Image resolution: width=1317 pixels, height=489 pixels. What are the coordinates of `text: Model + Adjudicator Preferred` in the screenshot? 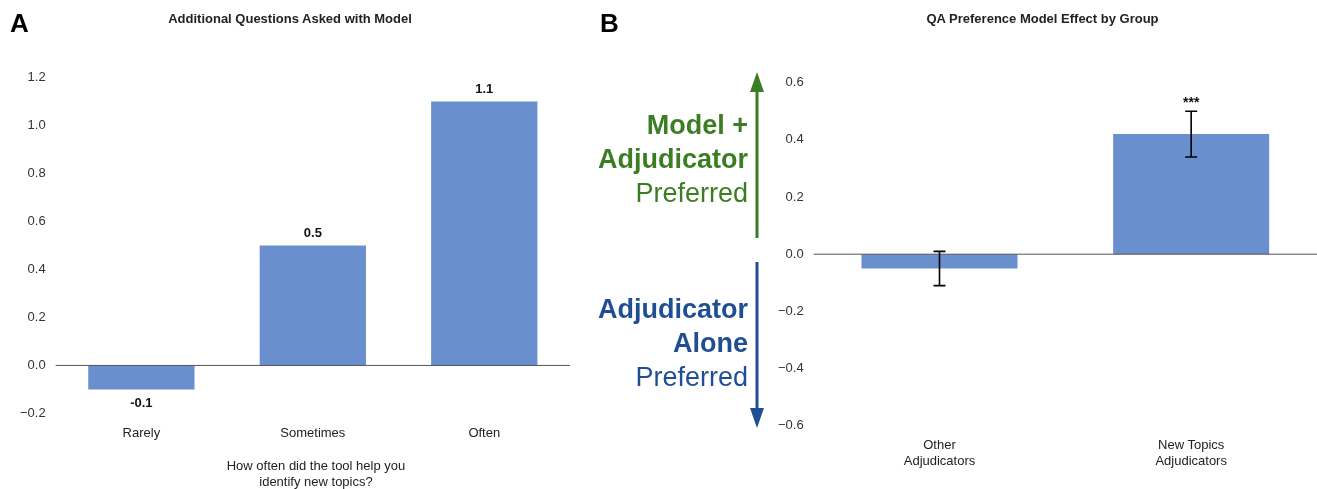 It's located at (672, 158).